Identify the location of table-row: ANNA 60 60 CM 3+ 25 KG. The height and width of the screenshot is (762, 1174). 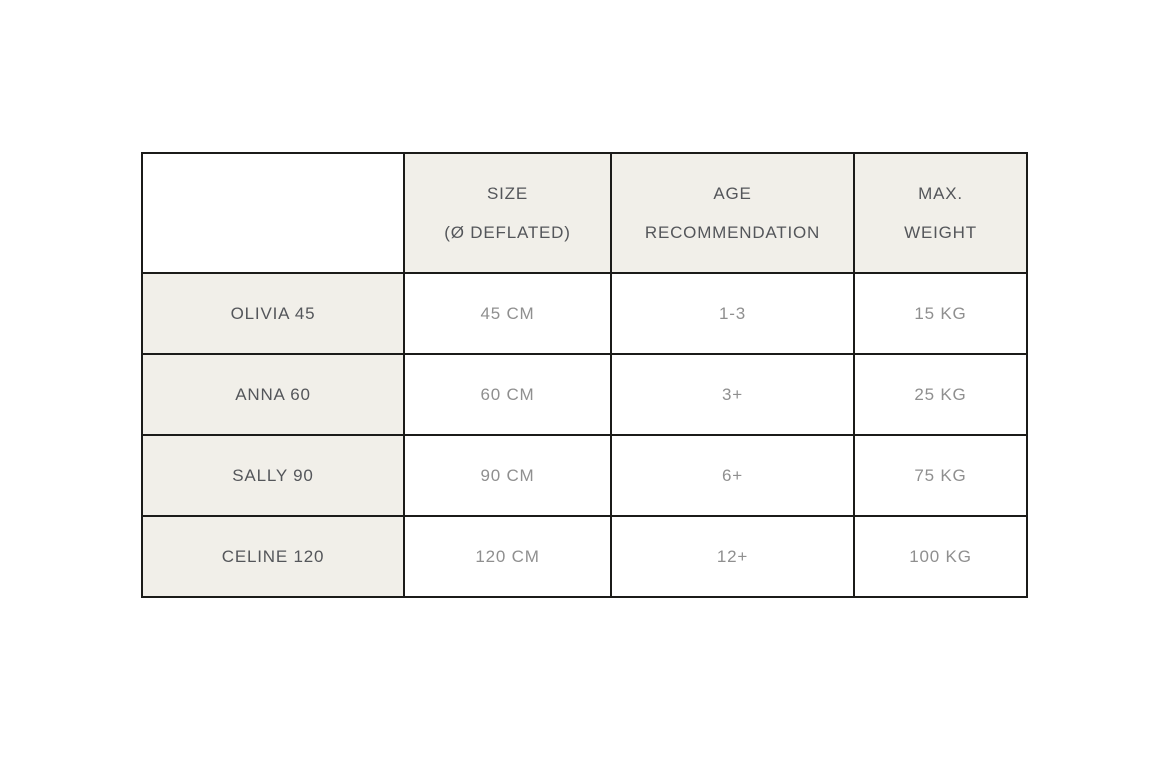
(584, 394).